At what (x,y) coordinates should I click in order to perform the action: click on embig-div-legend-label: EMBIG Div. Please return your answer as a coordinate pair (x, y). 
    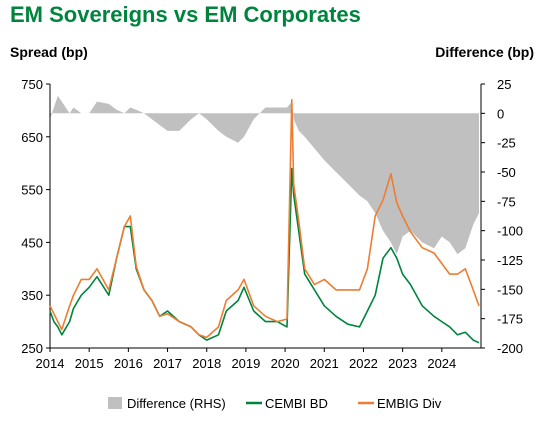
    Looking at the image, I should click on (409, 403).